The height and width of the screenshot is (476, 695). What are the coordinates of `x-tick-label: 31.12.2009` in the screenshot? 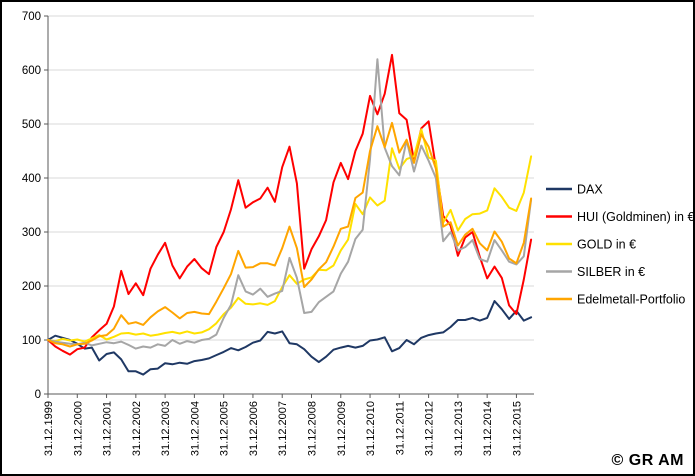 It's located at (342, 428).